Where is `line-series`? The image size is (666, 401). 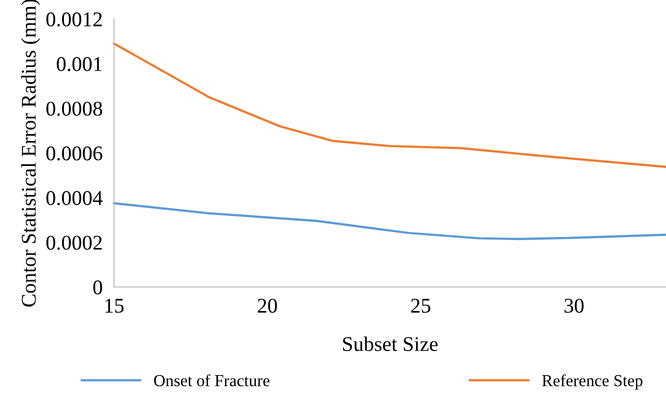
line-series is located at coordinates (389, 221).